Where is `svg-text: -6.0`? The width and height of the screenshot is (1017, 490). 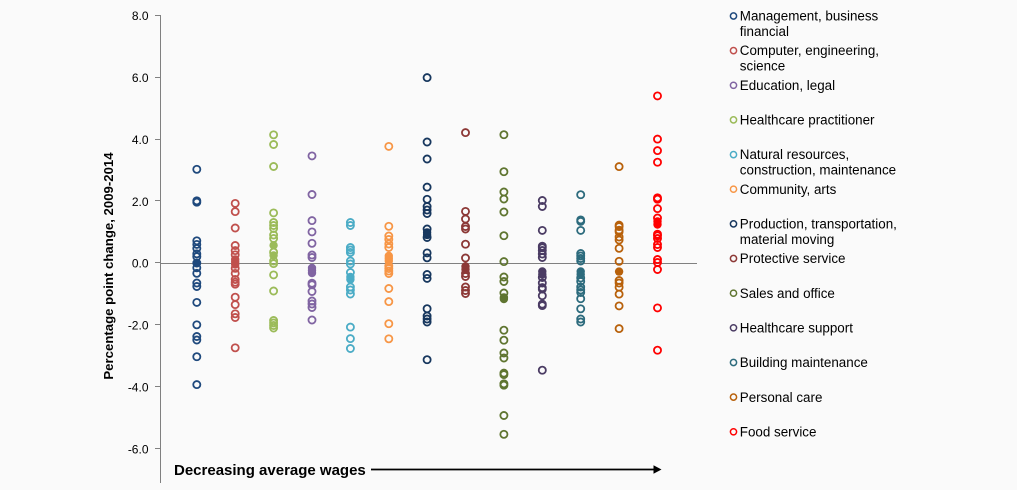 svg-text: -6.0 is located at coordinates (138, 449).